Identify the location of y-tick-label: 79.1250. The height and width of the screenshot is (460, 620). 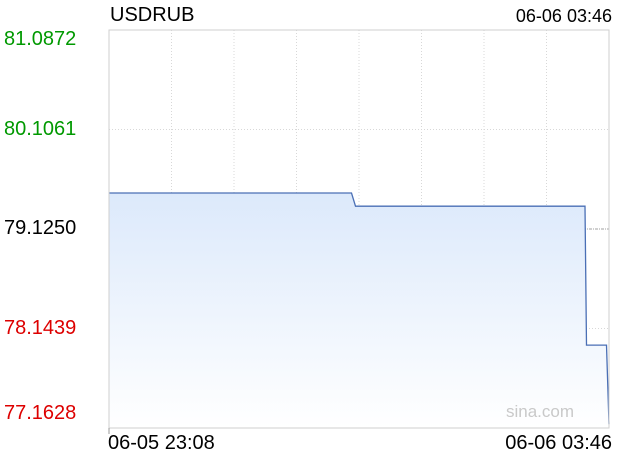
(40, 228).